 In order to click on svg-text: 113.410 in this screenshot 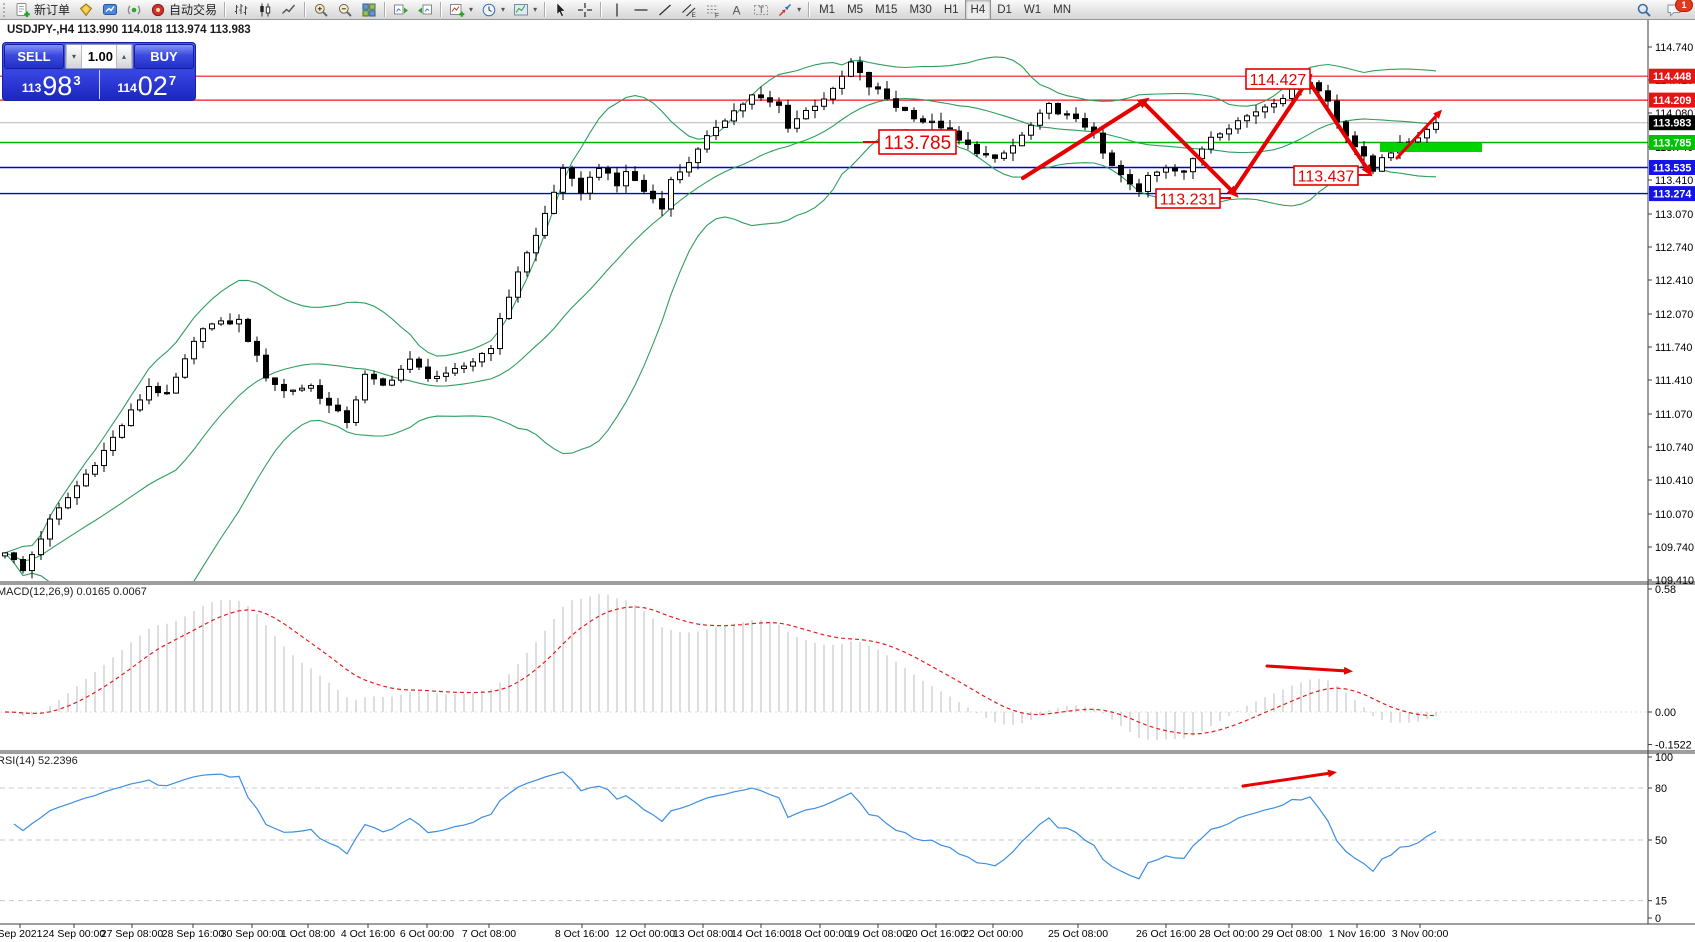, I will do `click(1674, 181)`.